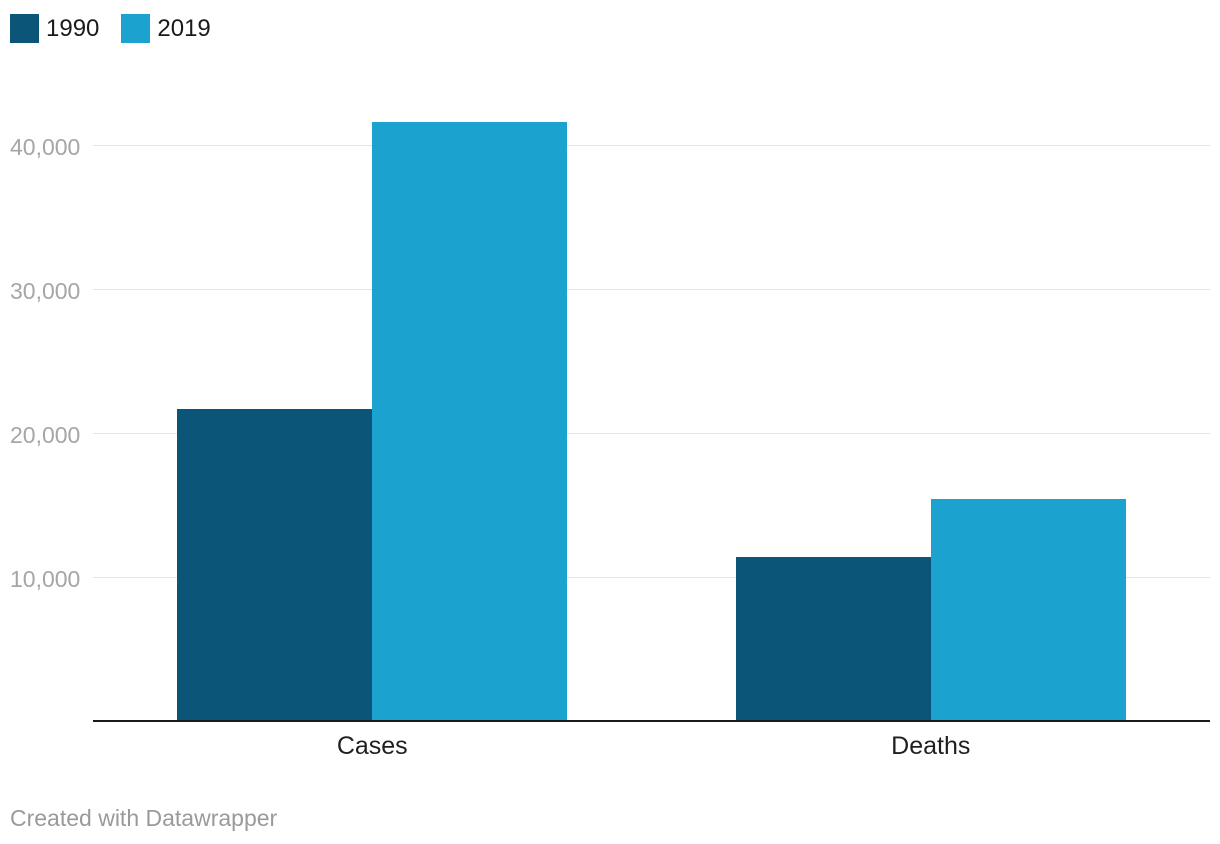 Image resolution: width=1220 pixels, height=844 pixels. I want to click on legend-label: 2019, so click(184, 28).